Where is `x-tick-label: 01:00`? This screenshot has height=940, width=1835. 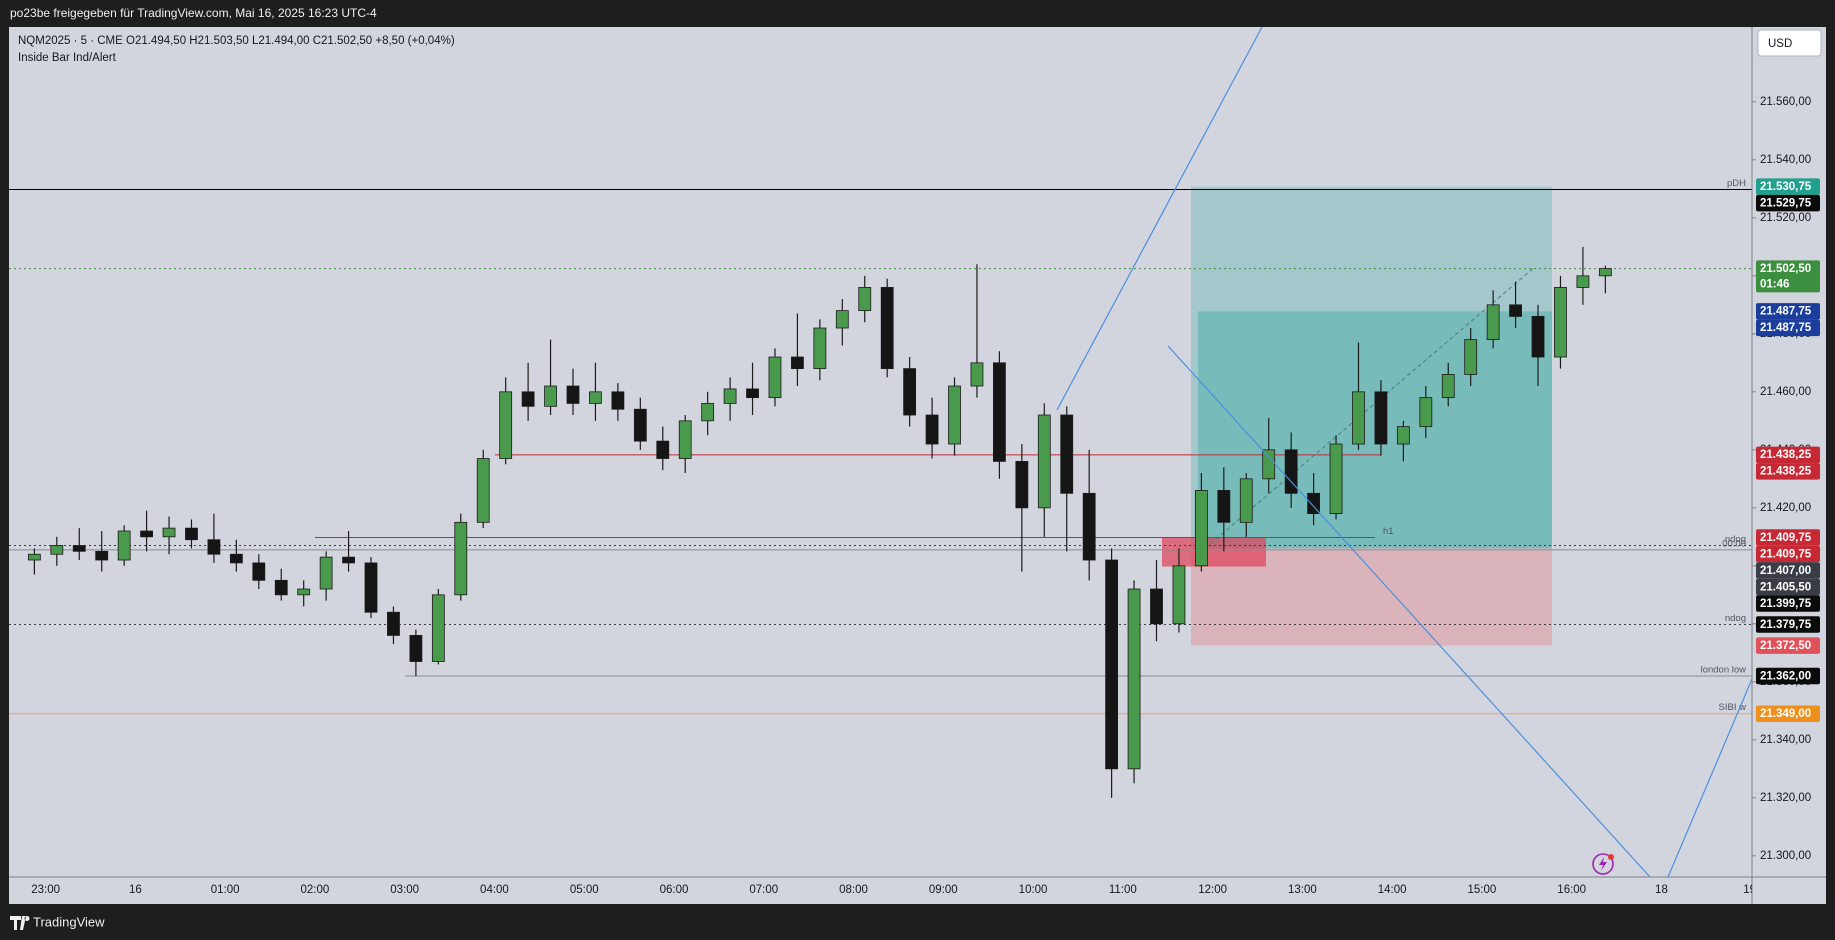
x-tick-label: 01:00 is located at coordinates (225, 890).